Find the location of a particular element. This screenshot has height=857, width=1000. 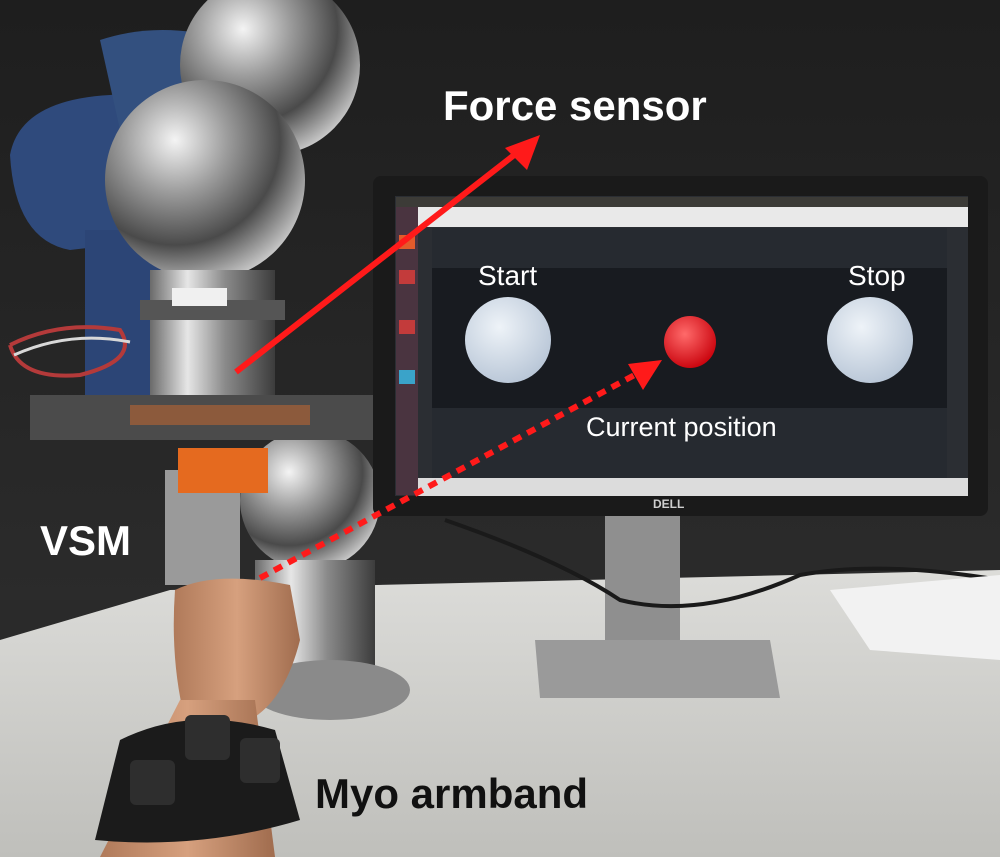

monitor-brand-logo: DELL is located at coordinates (669, 504).